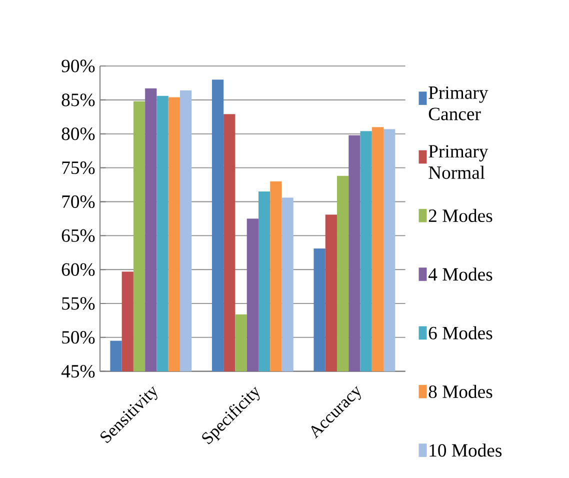  I want to click on legend-label: Primary Normal, so click(458, 162).